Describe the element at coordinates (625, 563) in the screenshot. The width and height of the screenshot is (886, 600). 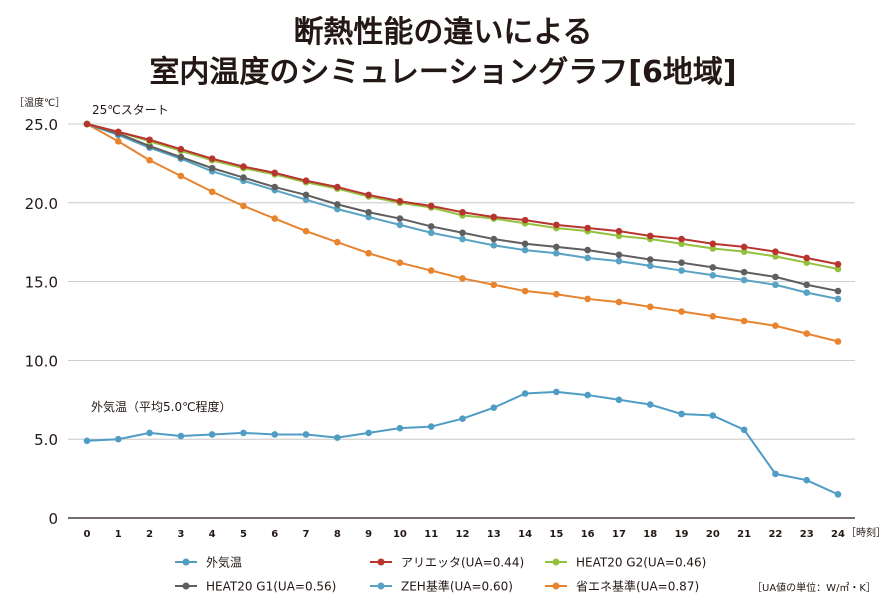
I see `legend-item: HEAT20 G2(UA=0.46)` at that location.